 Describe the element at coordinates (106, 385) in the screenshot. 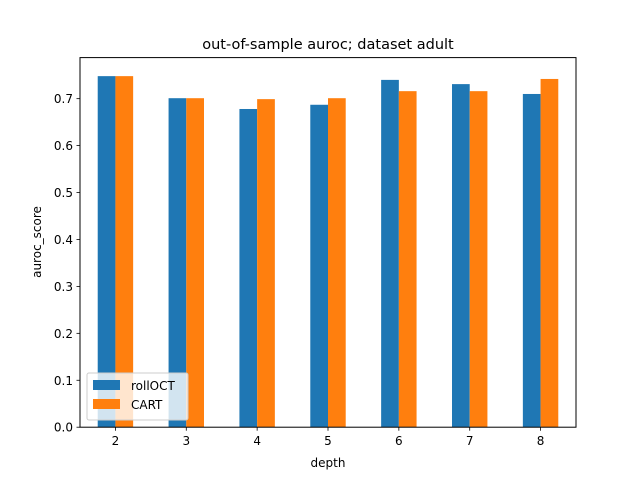

I see `legend-swatch-rolloct` at that location.